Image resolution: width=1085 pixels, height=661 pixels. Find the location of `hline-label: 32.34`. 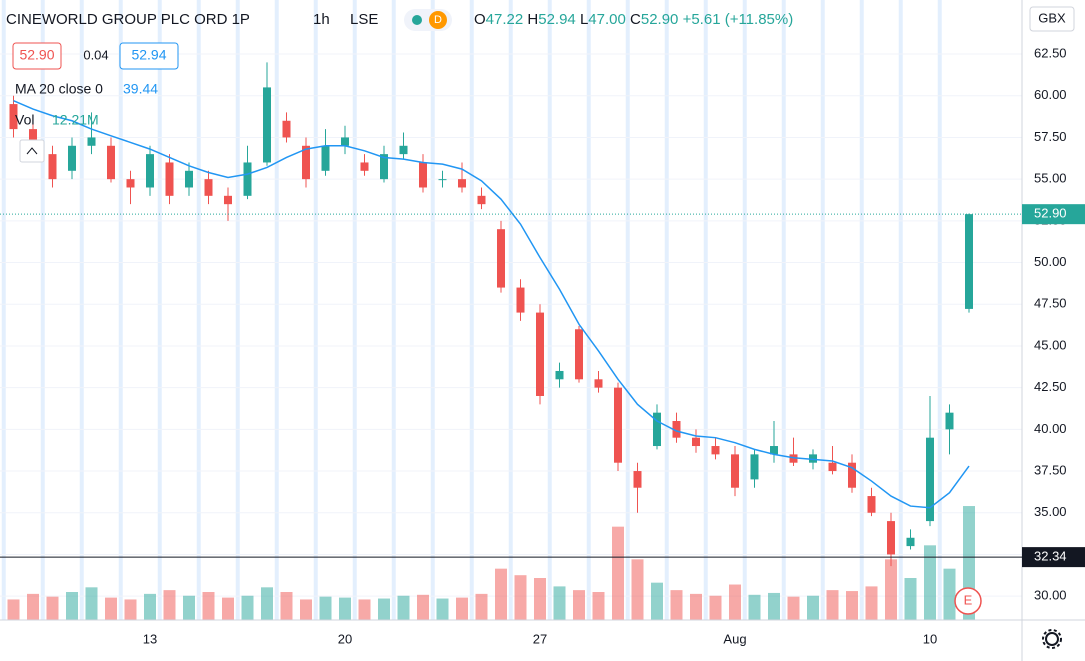

hline-label: 32.34 is located at coordinates (1050, 556).